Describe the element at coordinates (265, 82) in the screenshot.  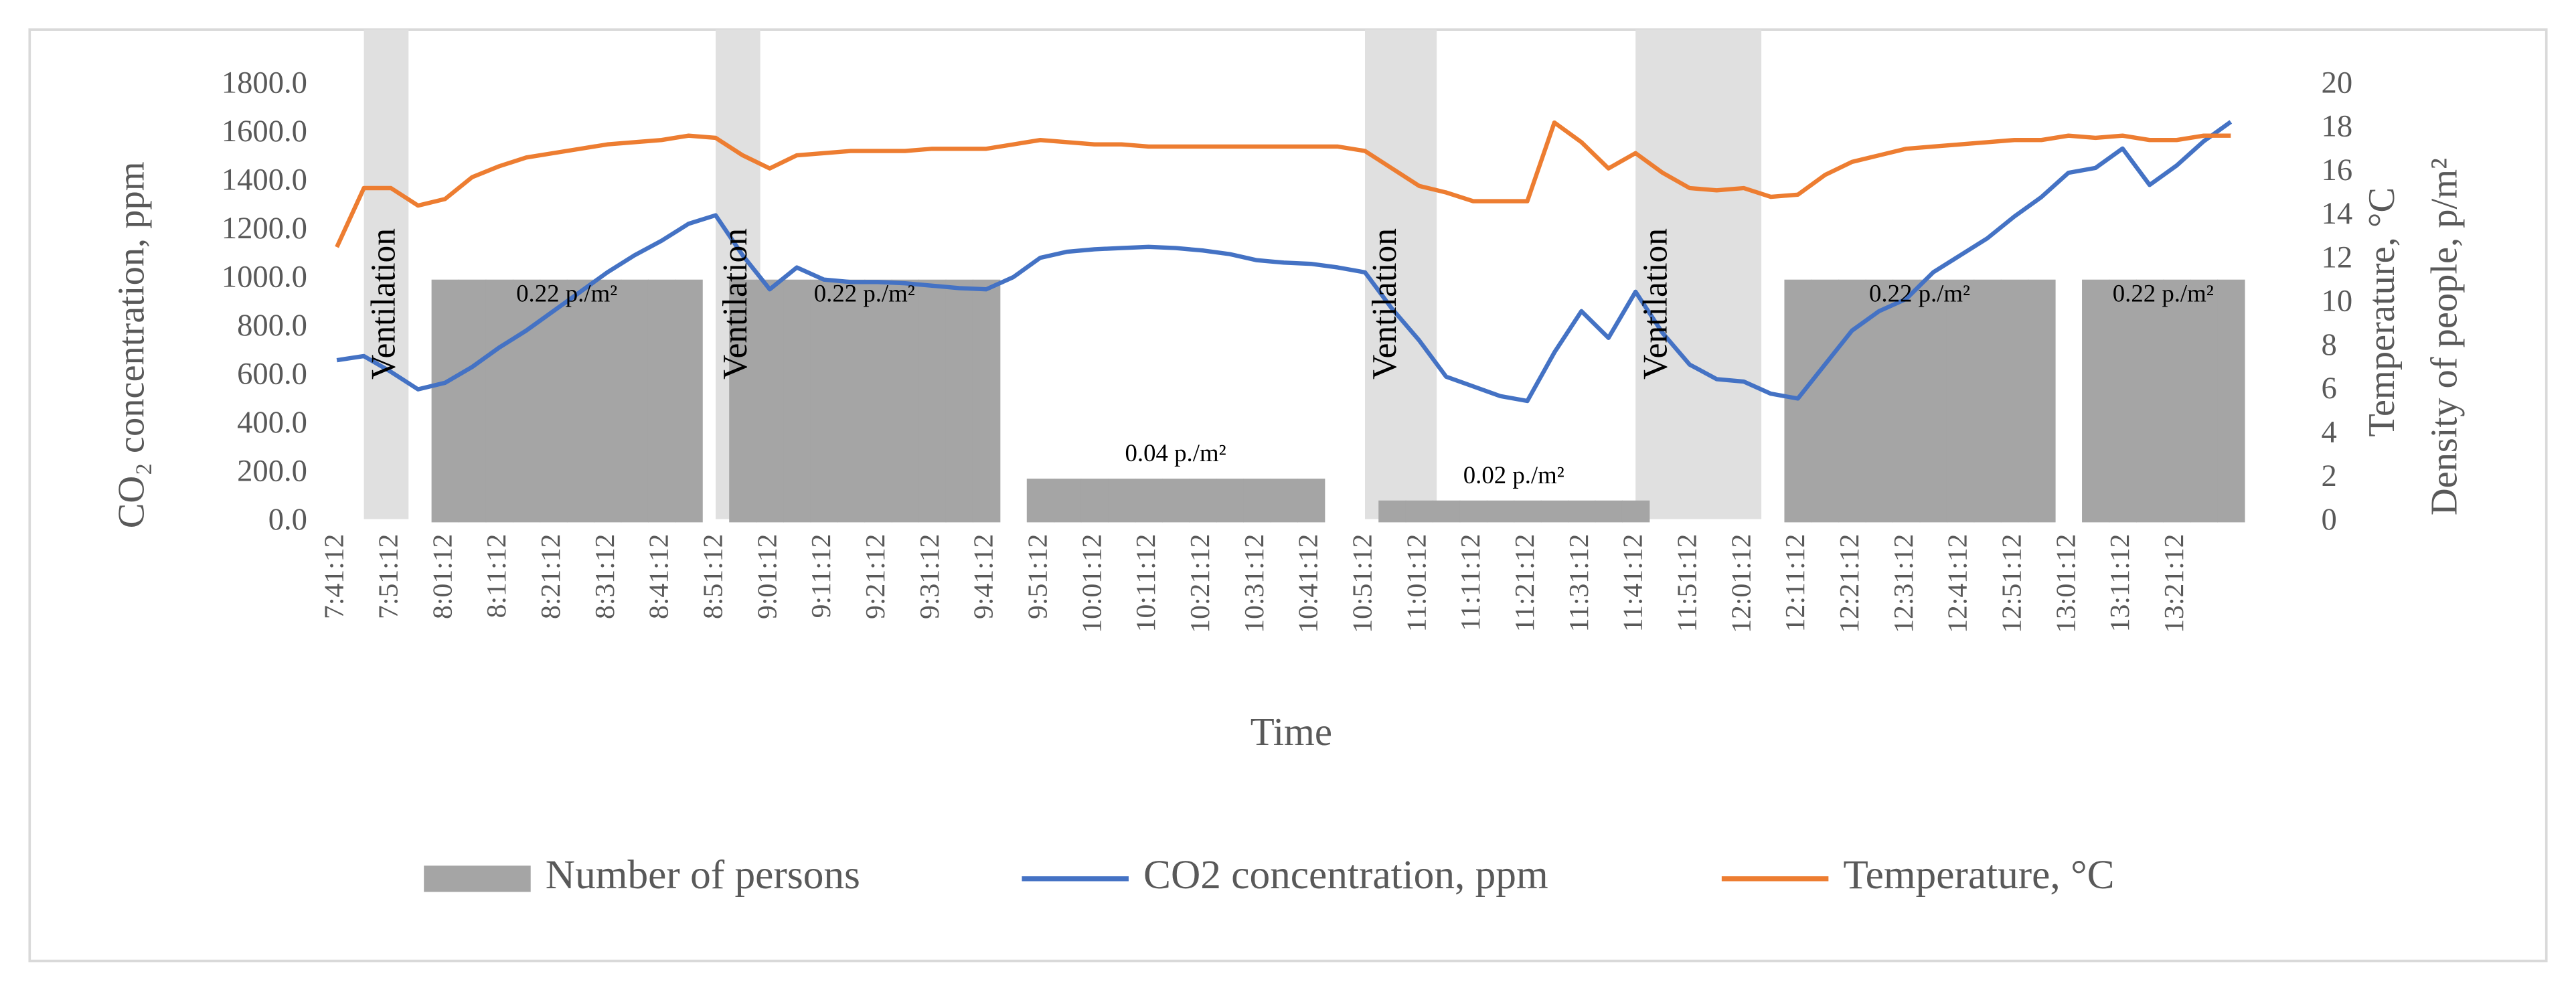
I see `y-tick-label: 1800.0` at that location.